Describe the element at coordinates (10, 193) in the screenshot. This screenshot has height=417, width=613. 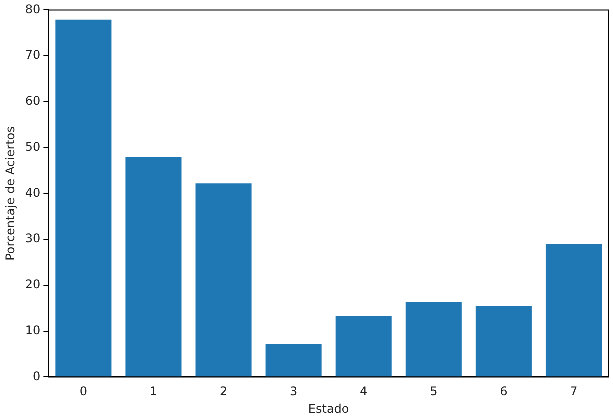
I see `y-axis-title: Porcentaje de Aciertos` at that location.